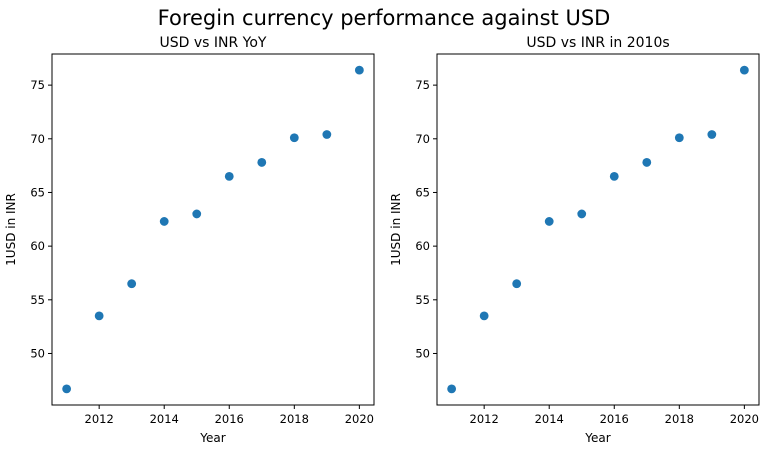 The height and width of the screenshot is (454, 768). I want to click on y-axis-label-right: 1USD in INR, so click(396, 229).